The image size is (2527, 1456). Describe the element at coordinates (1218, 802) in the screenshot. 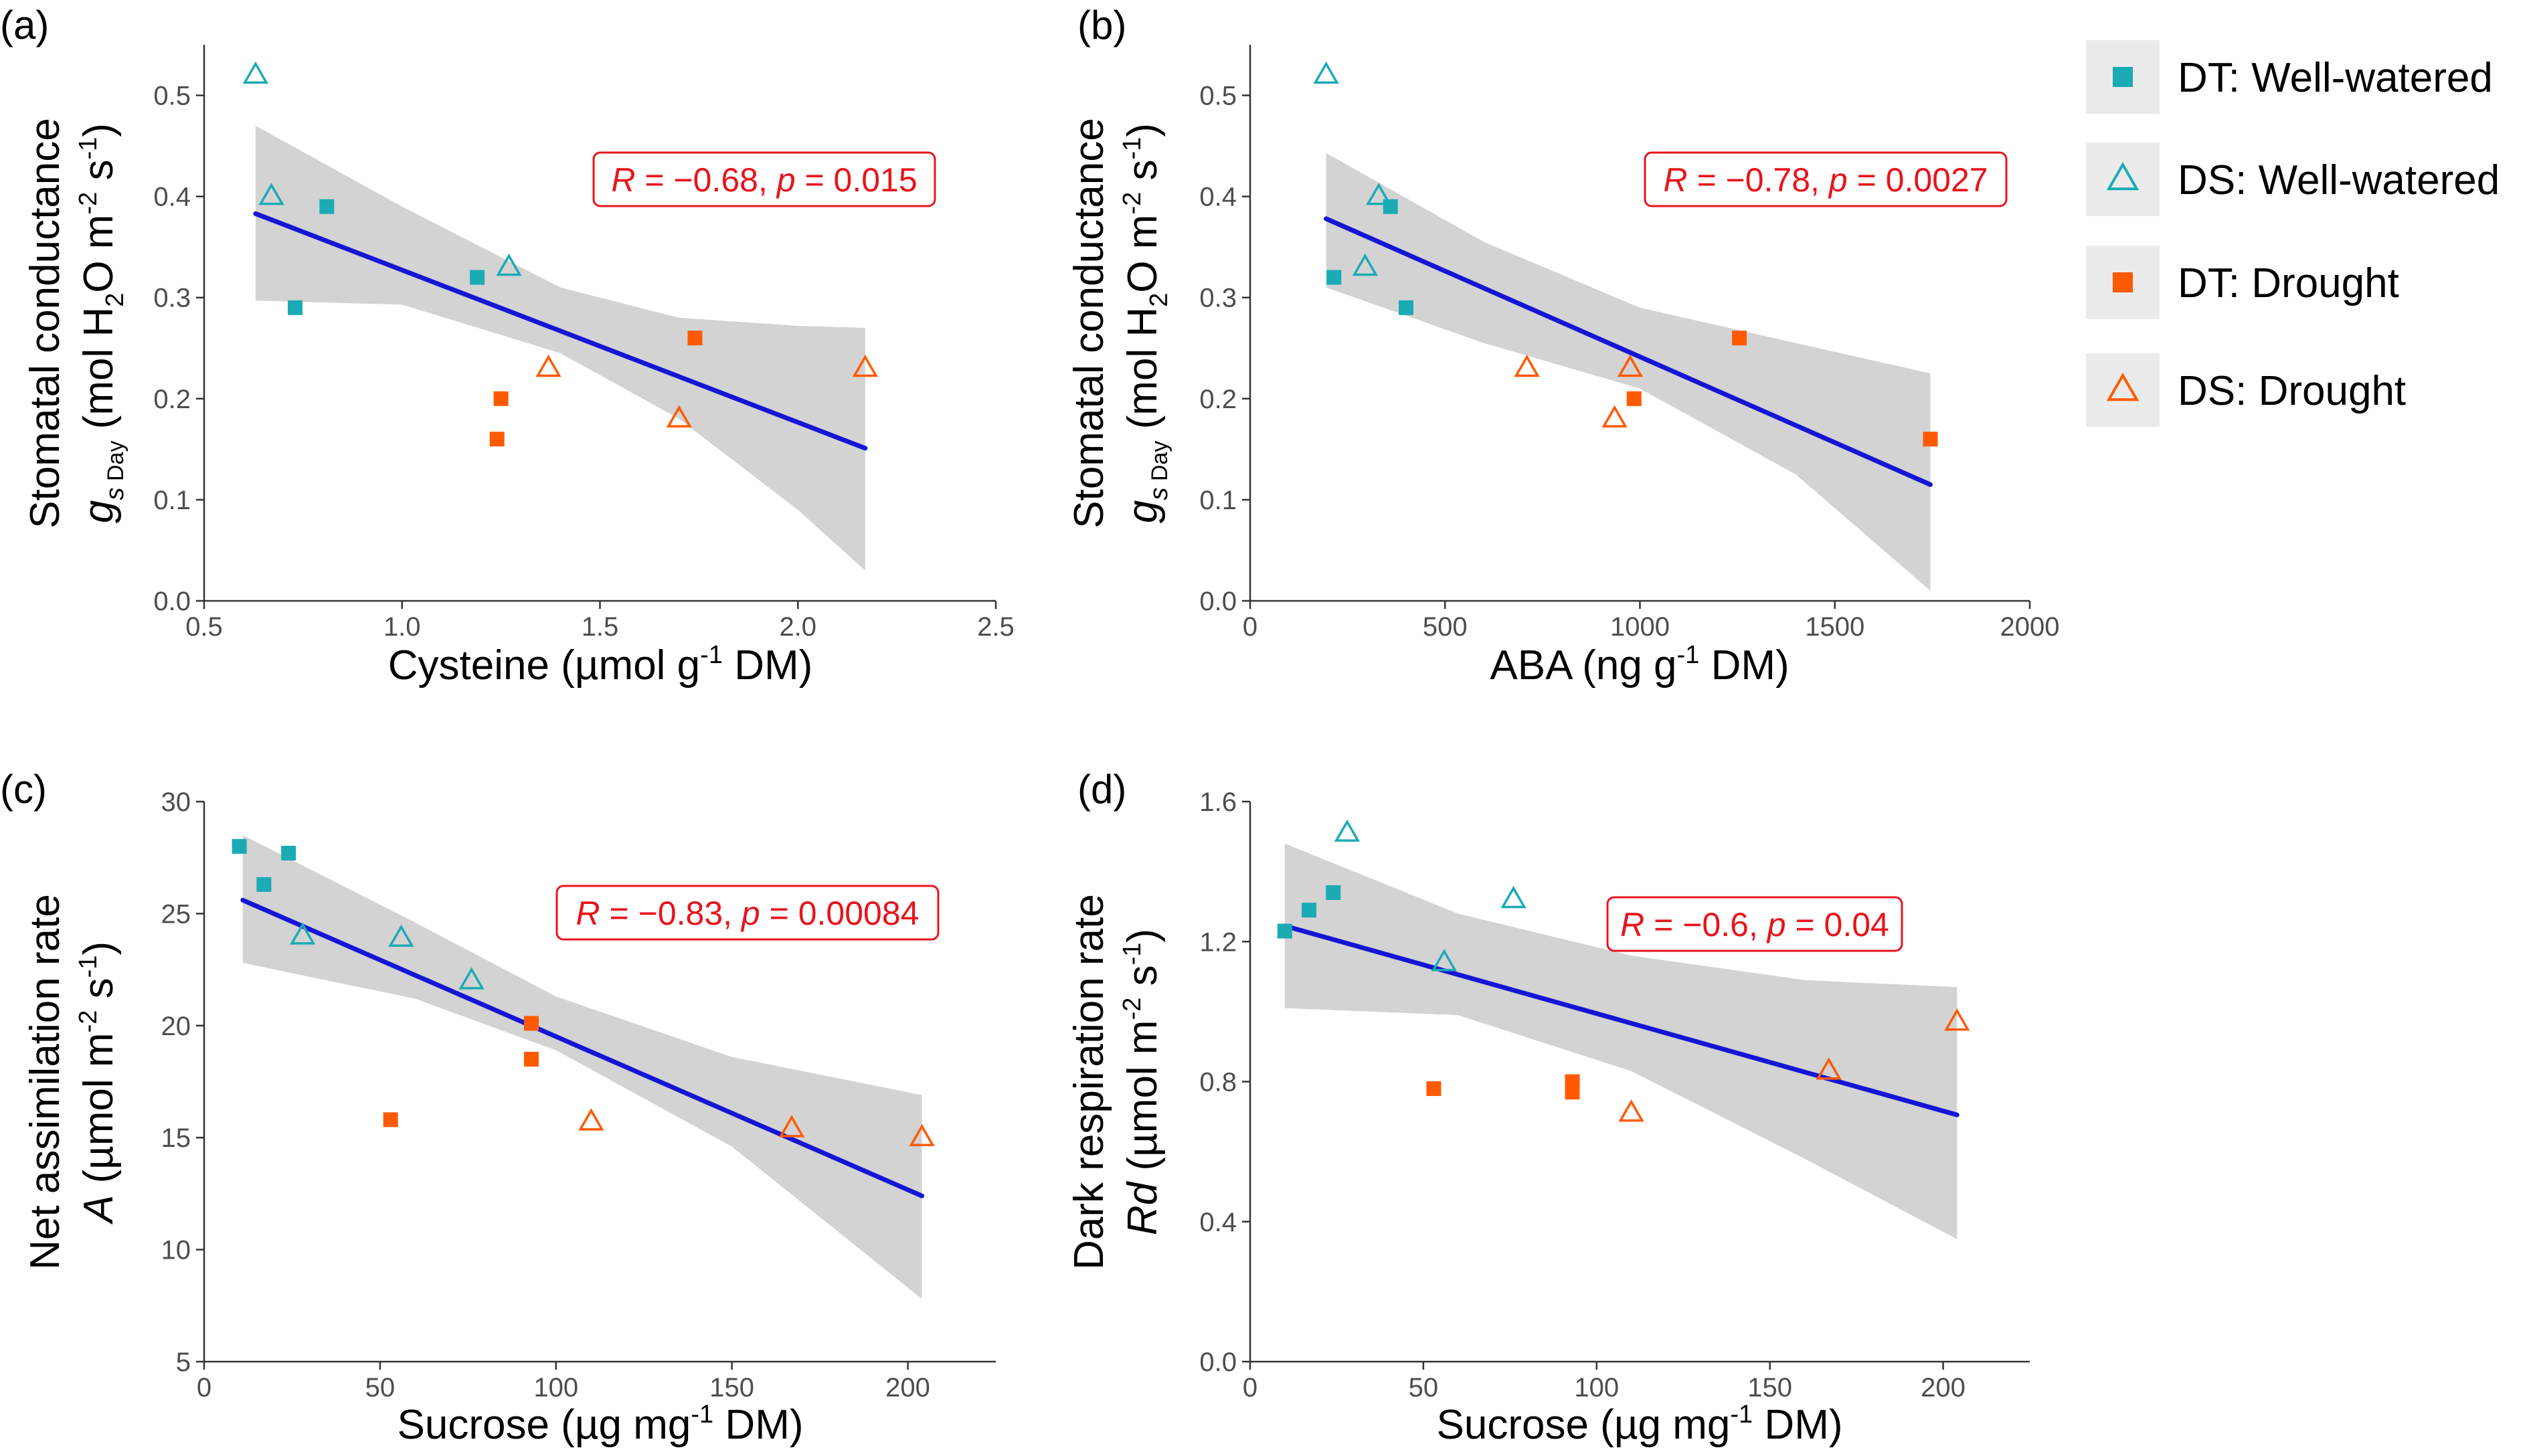

I see `y-tick-label: 1.6` at that location.